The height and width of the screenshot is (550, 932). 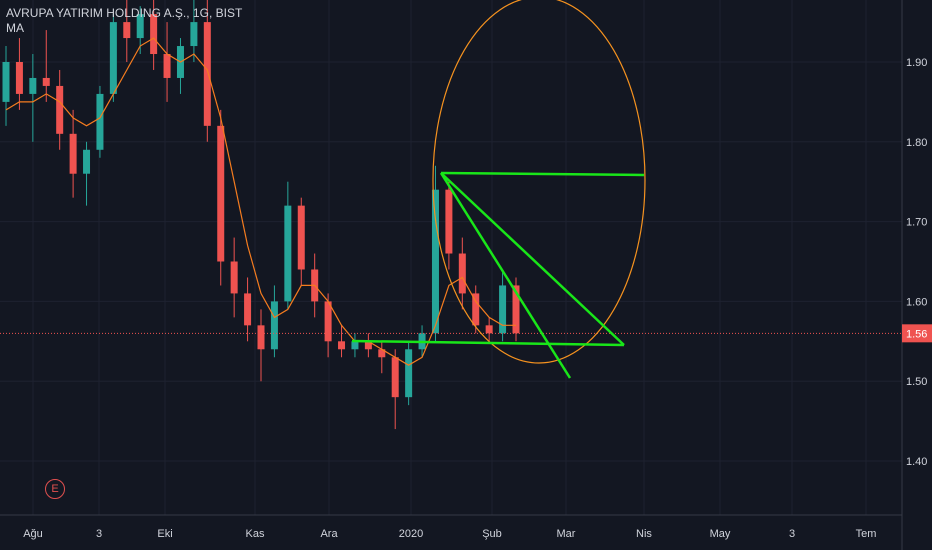 What do you see at coordinates (644, 534) in the screenshot?
I see `time-tick-label: Nis` at bounding box center [644, 534].